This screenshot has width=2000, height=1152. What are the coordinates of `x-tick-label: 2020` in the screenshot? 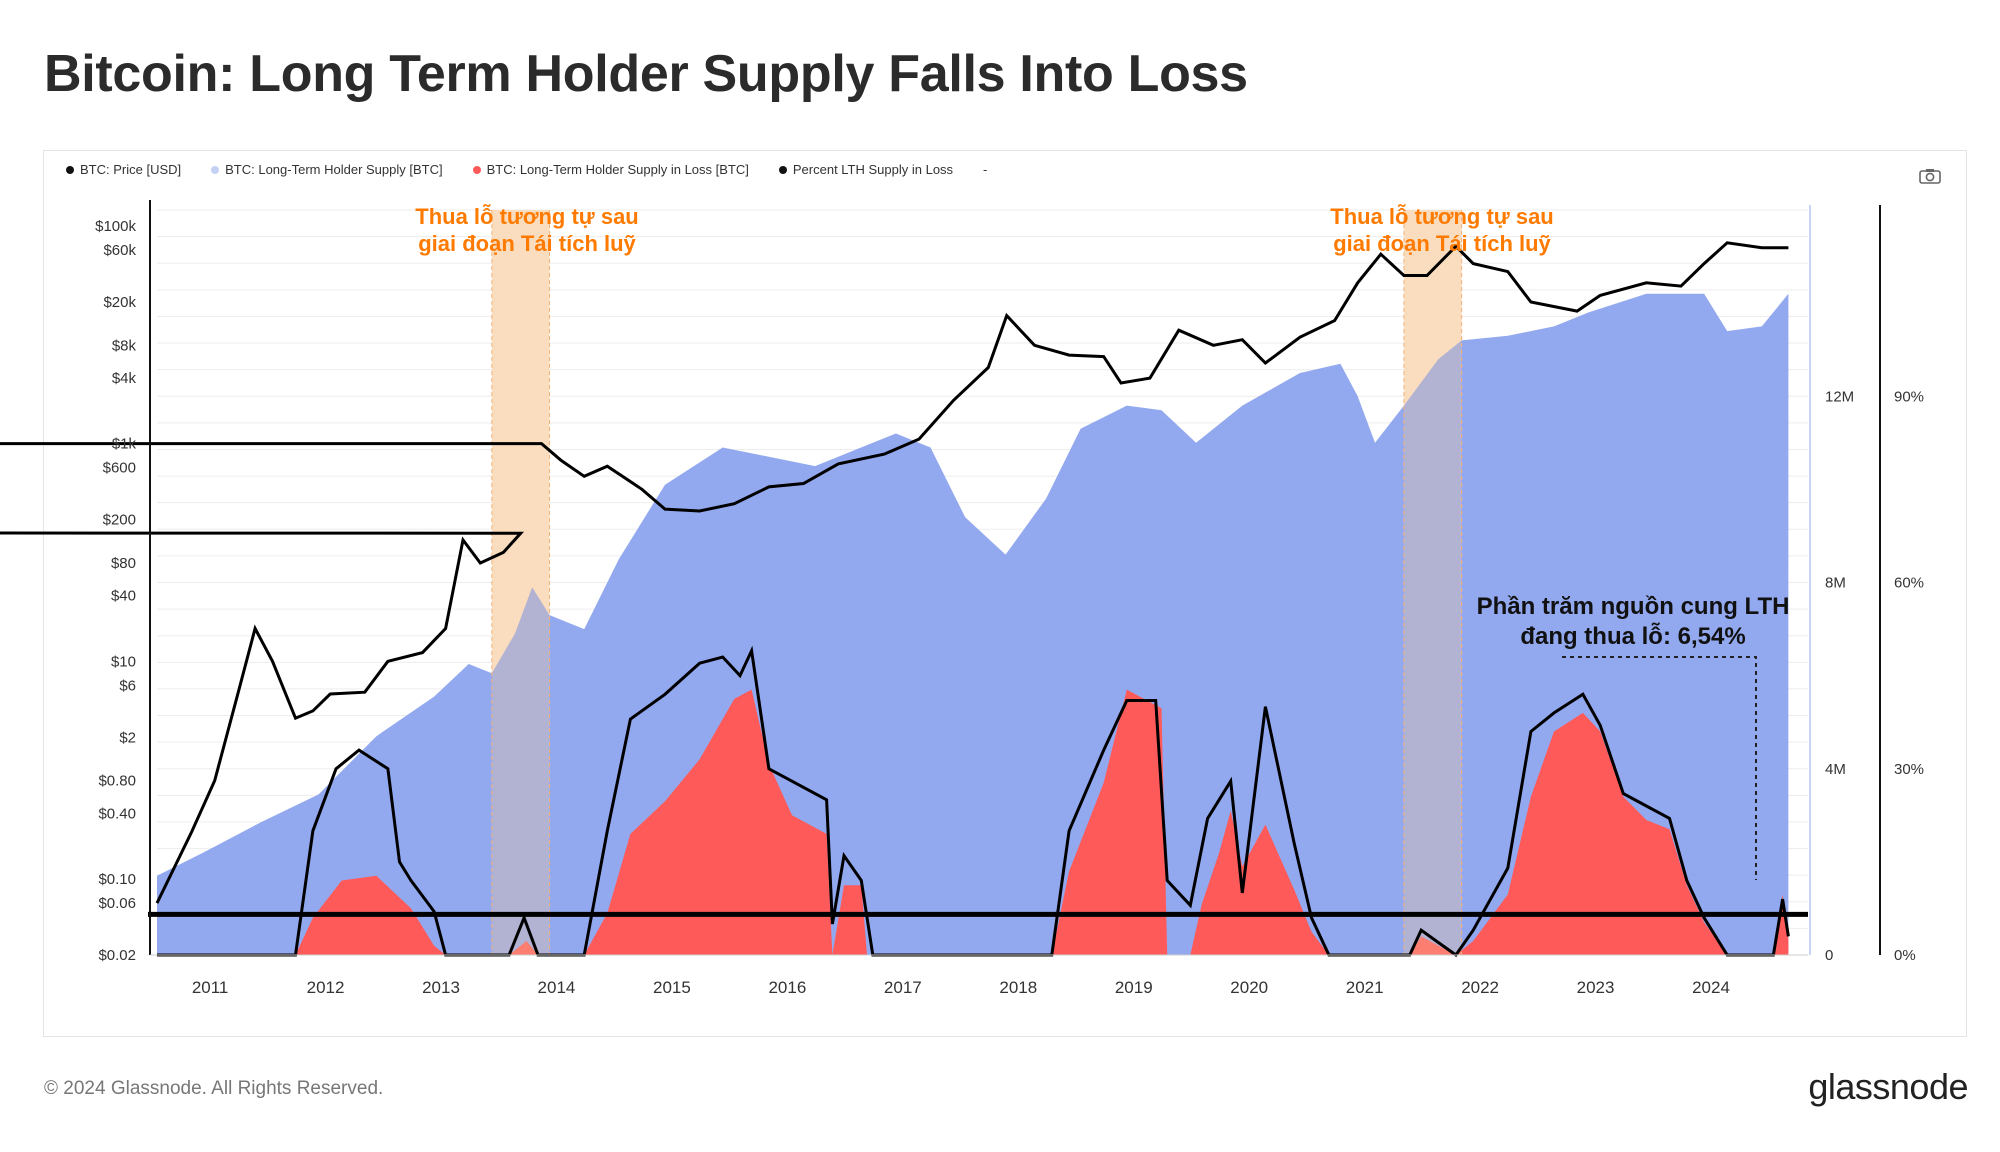 It's located at (1249, 987).